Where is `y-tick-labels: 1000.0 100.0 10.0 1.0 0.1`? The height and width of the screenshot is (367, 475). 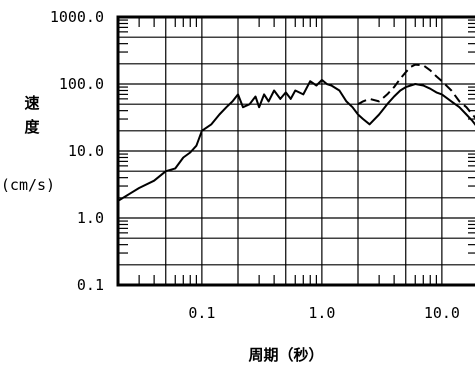
y-tick-labels: 1000.0 100.0 10.0 1.0 0.1 is located at coordinates (77, 151).